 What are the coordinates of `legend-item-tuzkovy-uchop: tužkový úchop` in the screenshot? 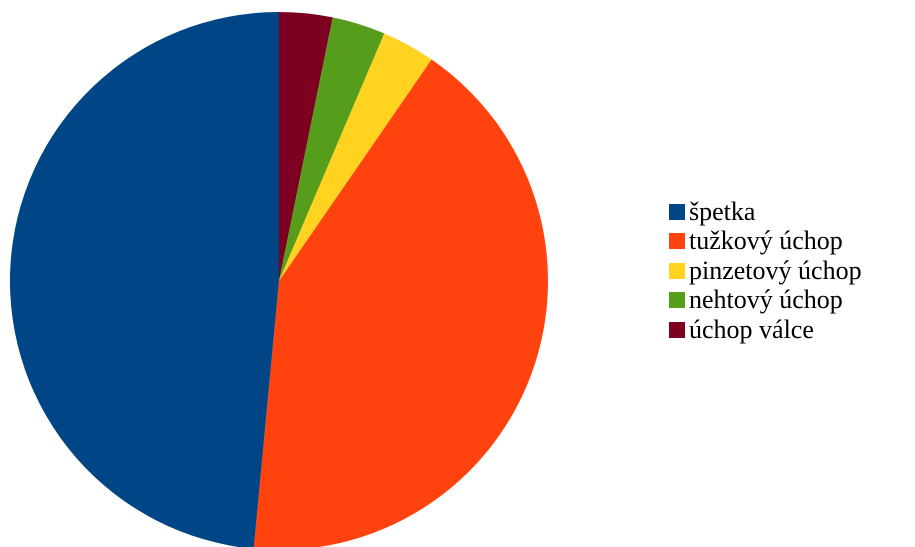 It's located at (765, 242).